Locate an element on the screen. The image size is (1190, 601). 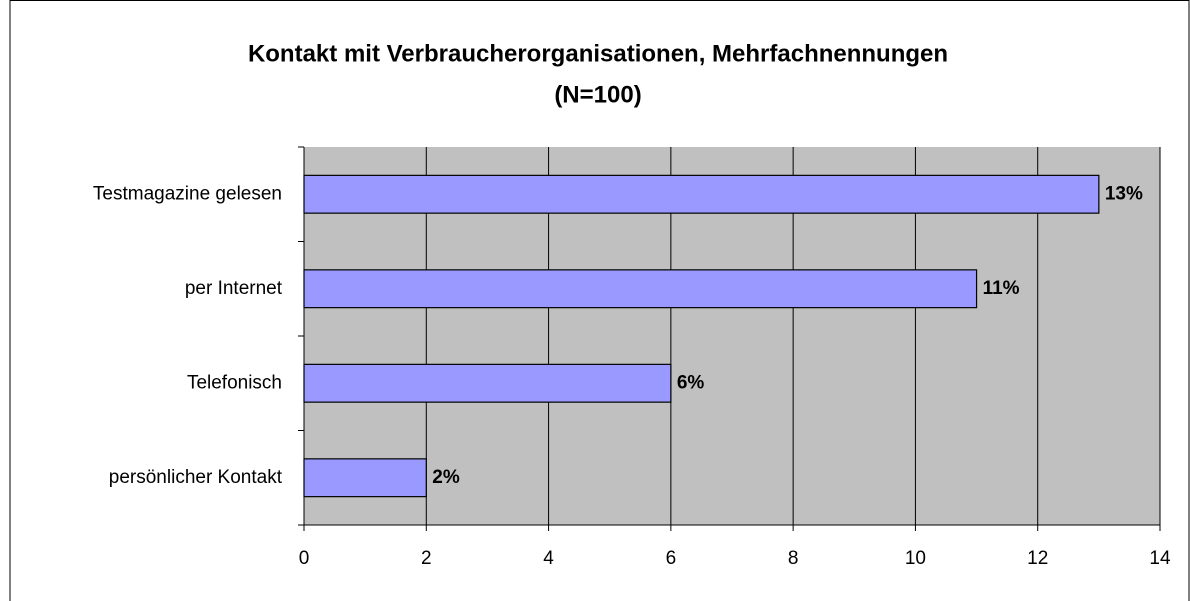
data-label: 2% is located at coordinates (446, 477).